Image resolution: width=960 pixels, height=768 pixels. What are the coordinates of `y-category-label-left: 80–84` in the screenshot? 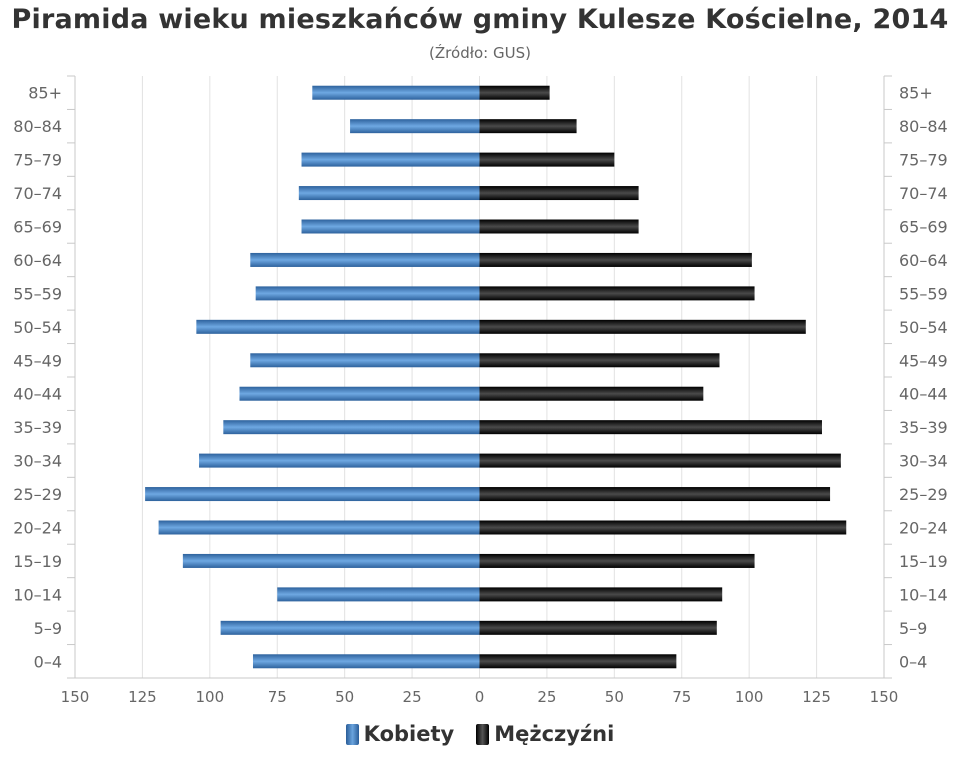 It's located at (37, 126).